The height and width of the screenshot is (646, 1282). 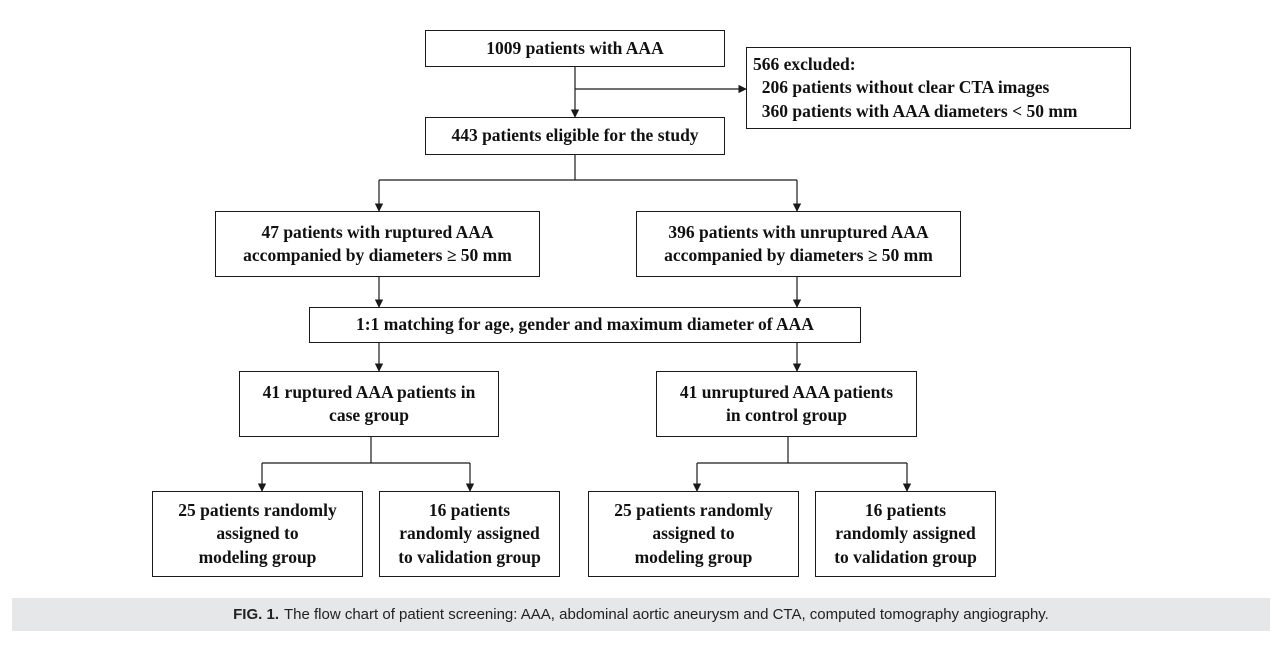 I want to click on node-line: 566 excluded:, so click(x=804, y=64).